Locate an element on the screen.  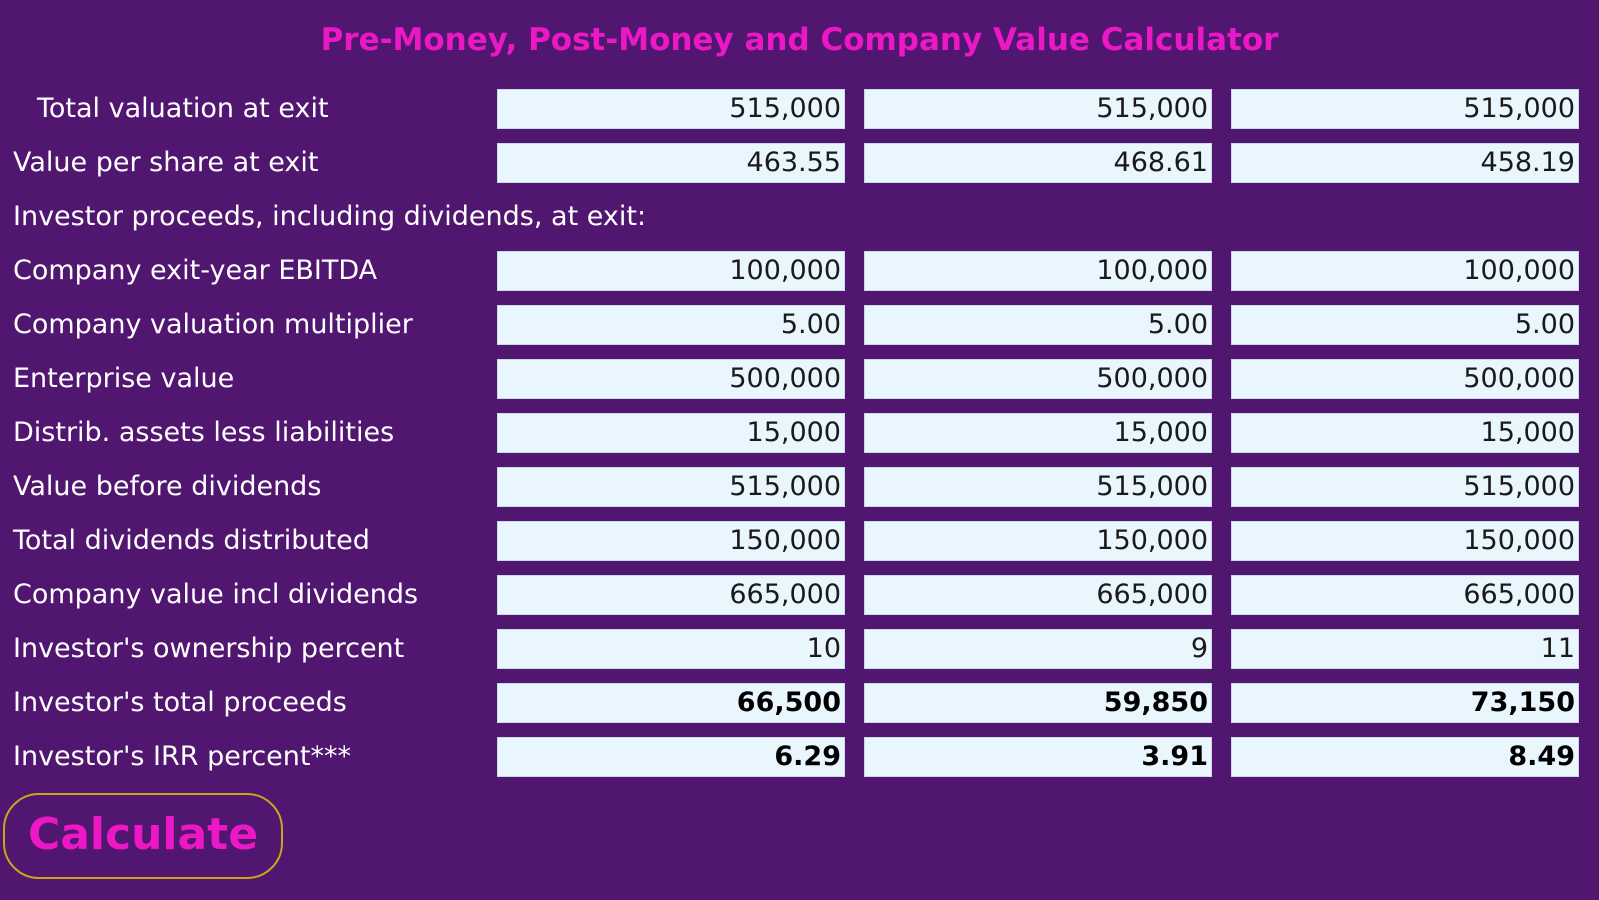
row-label: Distrib. assets less liabilities is located at coordinates (204, 432).